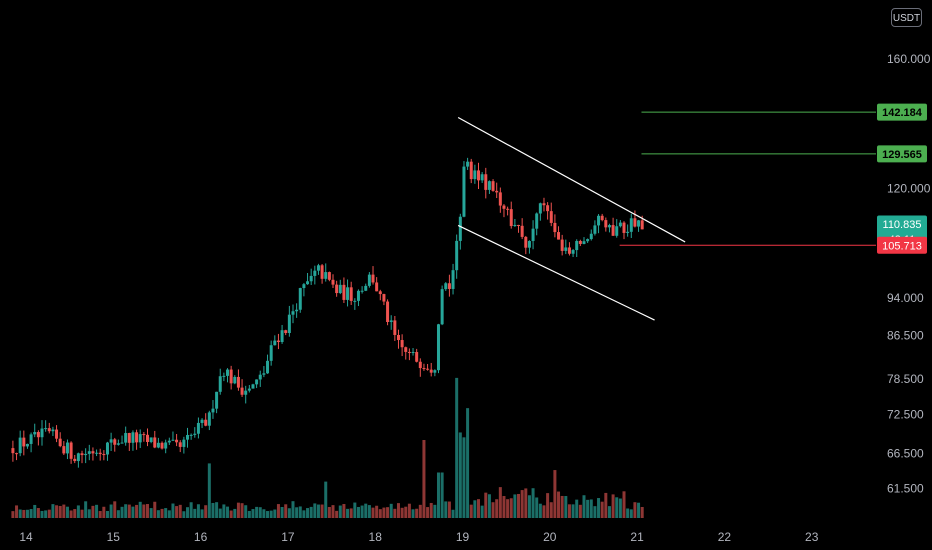 The image size is (932, 550). I want to click on price-tag-label: 142.184, so click(902, 113).